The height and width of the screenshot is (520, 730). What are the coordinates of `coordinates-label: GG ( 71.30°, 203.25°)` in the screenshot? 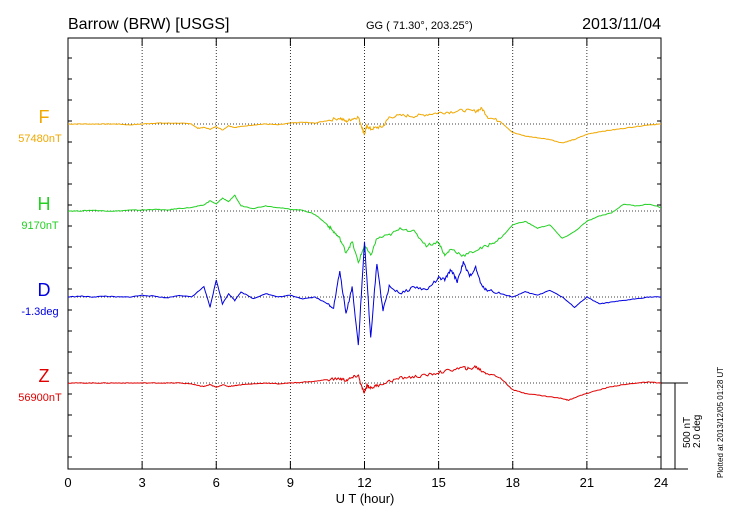 It's located at (419, 26).